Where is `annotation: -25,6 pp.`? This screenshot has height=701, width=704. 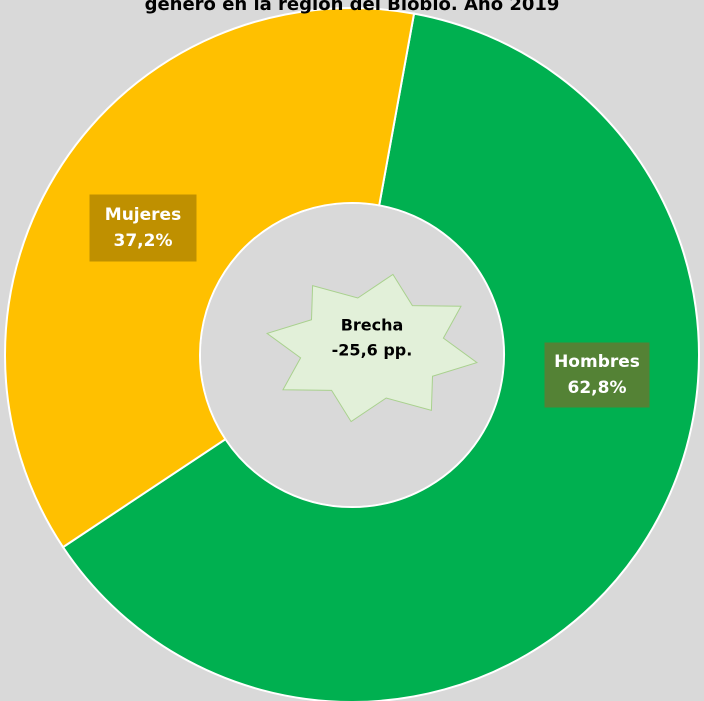
annotation: -25,6 pp. is located at coordinates (372, 350).